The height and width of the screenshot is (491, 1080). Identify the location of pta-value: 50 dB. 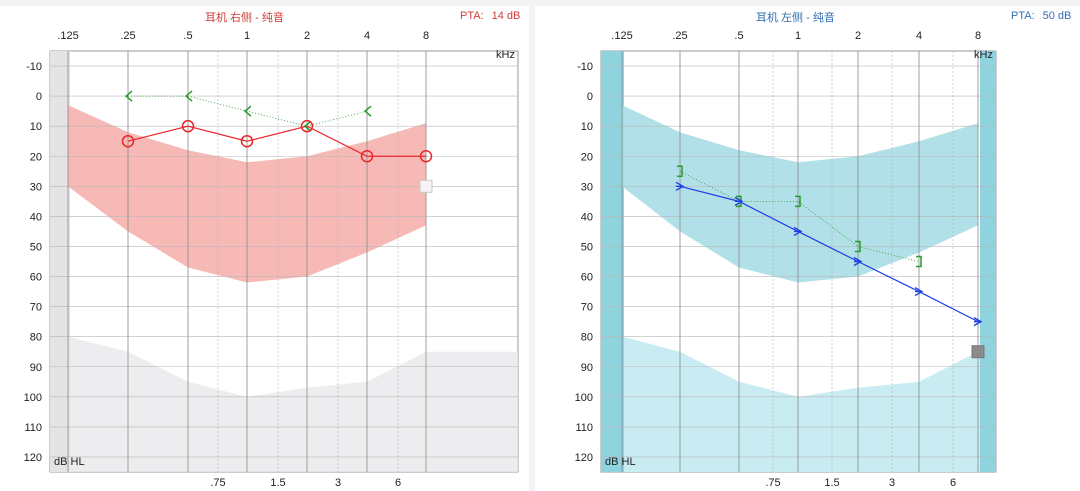
(1057, 16).